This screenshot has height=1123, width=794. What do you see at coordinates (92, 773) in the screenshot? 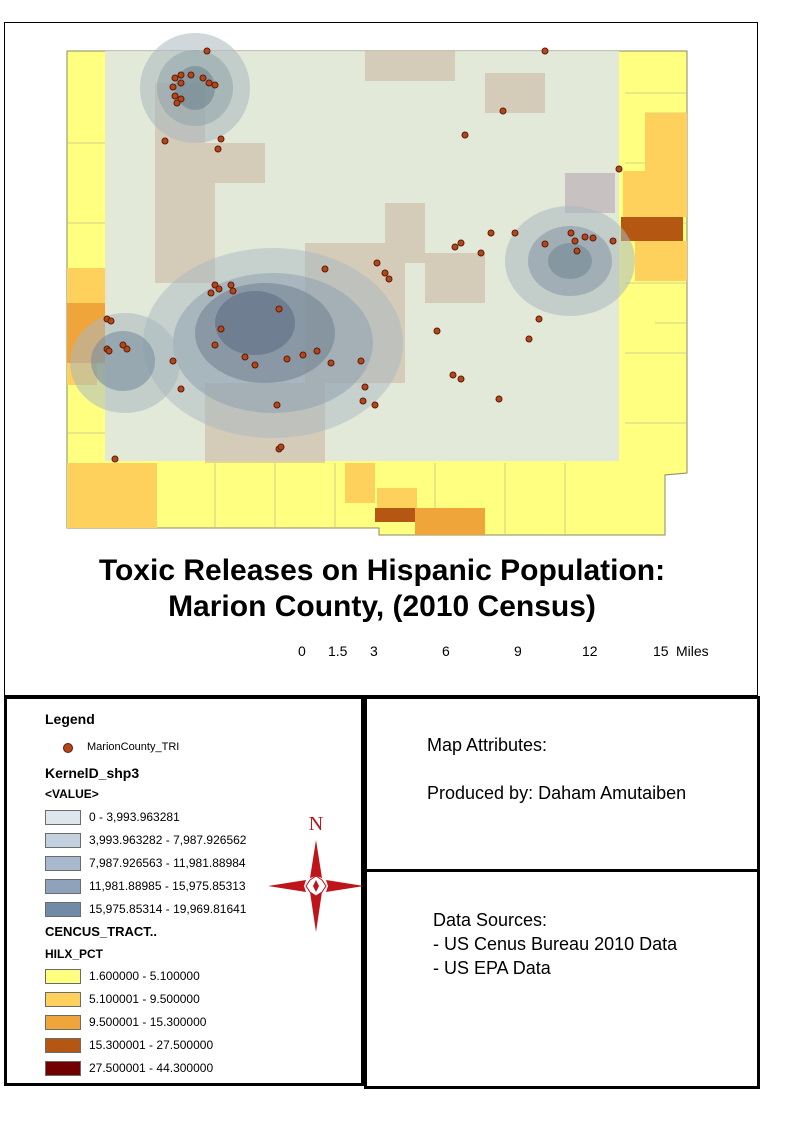
I see `kernel-layer-title: KernelD_shp3` at bounding box center [92, 773].